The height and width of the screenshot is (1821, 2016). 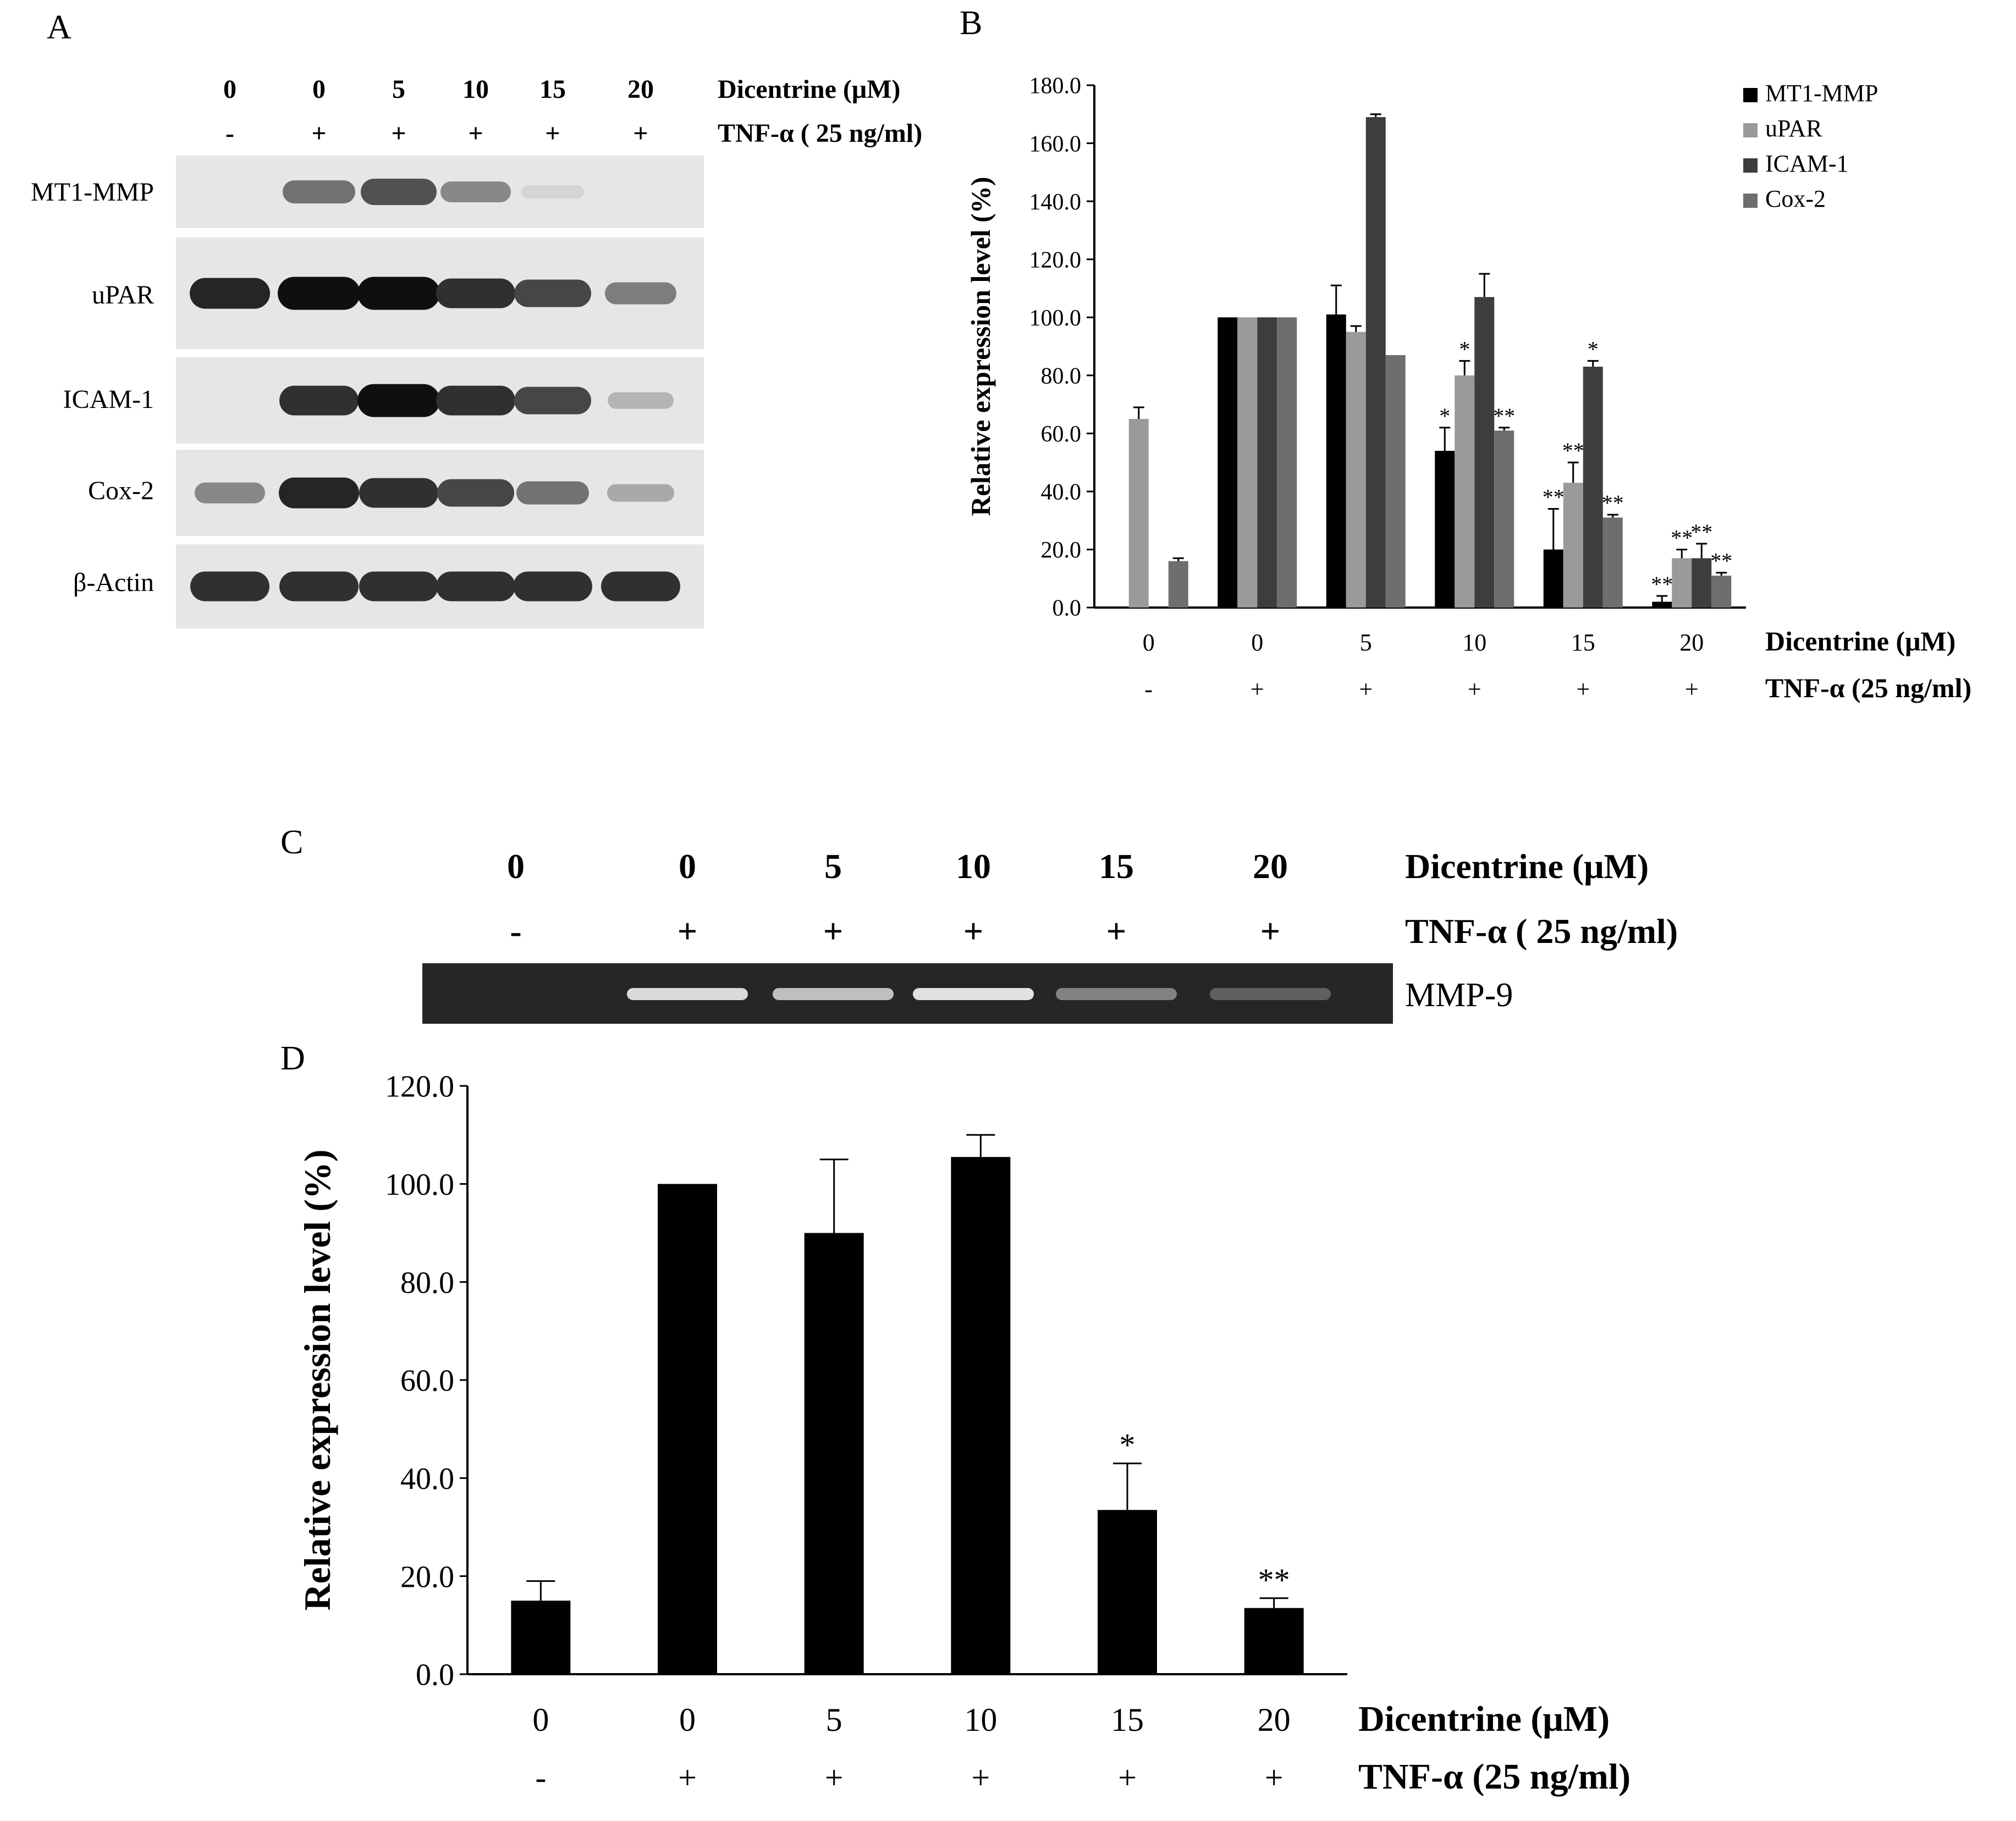 What do you see at coordinates (1793, 129) in the screenshot?
I see `legend-label: uPAR` at bounding box center [1793, 129].